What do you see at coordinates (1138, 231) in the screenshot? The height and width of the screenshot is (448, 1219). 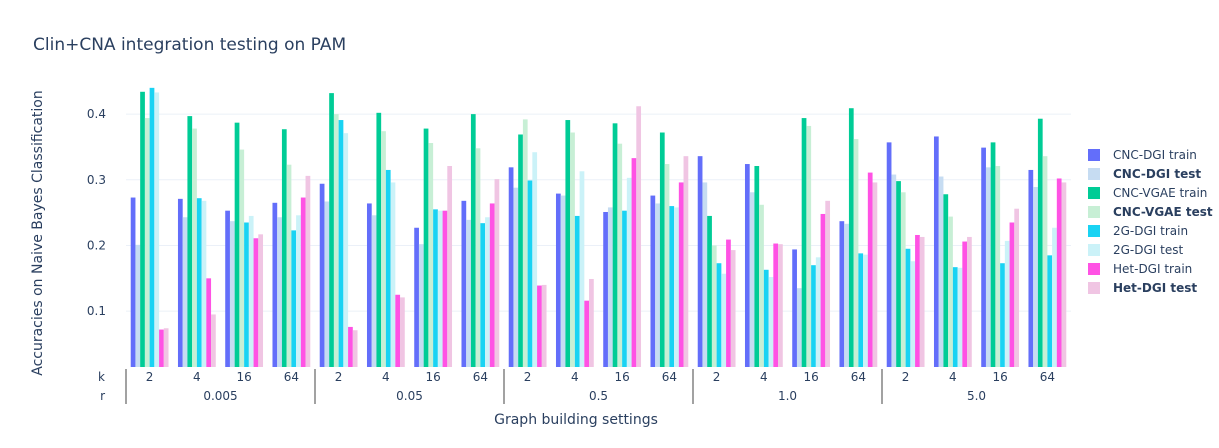 I see `legend-item: 2G-DGI train` at bounding box center [1138, 231].